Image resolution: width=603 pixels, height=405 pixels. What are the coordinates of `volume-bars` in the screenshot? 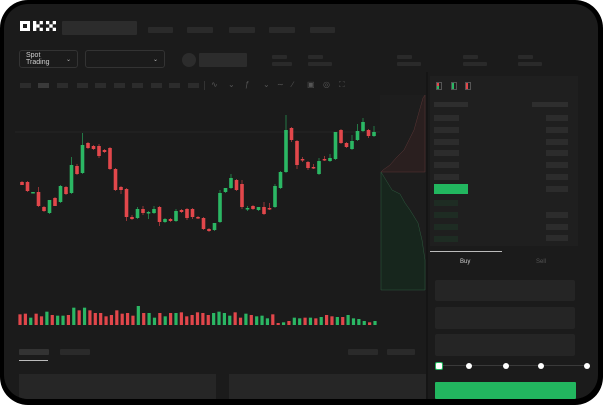 It's located at (197, 315).